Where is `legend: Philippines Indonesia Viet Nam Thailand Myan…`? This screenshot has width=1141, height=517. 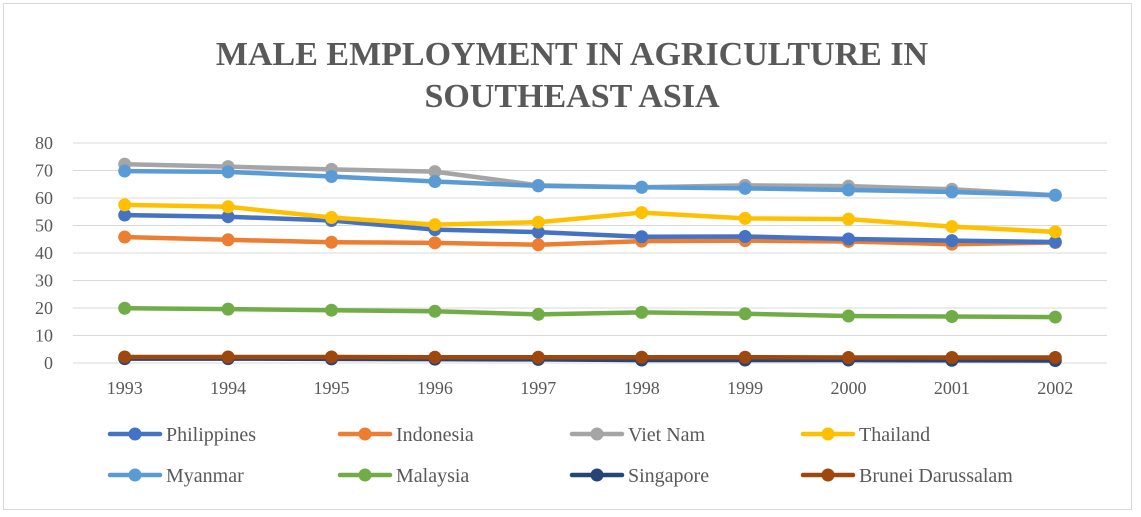
legend: Philippines Indonesia Viet Nam Thailand Myan… is located at coordinates (560, 455).